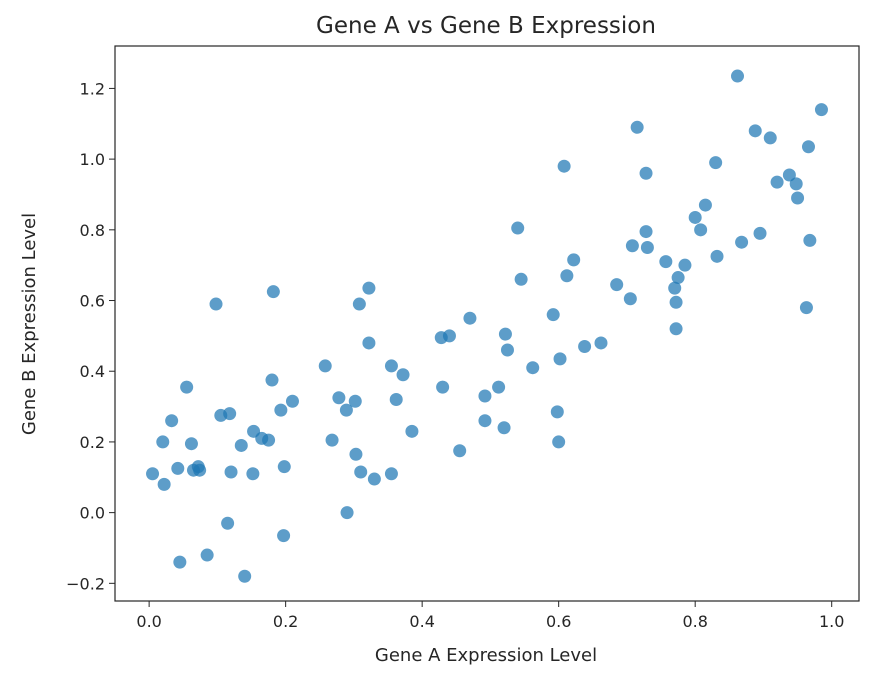 This screenshot has height=682, width=892. I want to click on y-tick-label: 0.8, so click(92, 230).